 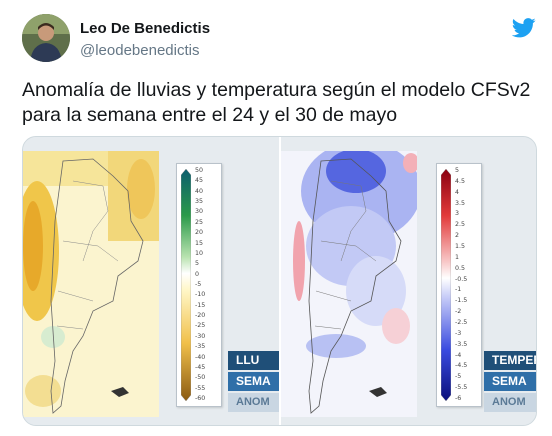 What do you see at coordinates (460, 225) in the screenshot?
I see `temperature-colorbar-tick: 2.5` at bounding box center [460, 225].